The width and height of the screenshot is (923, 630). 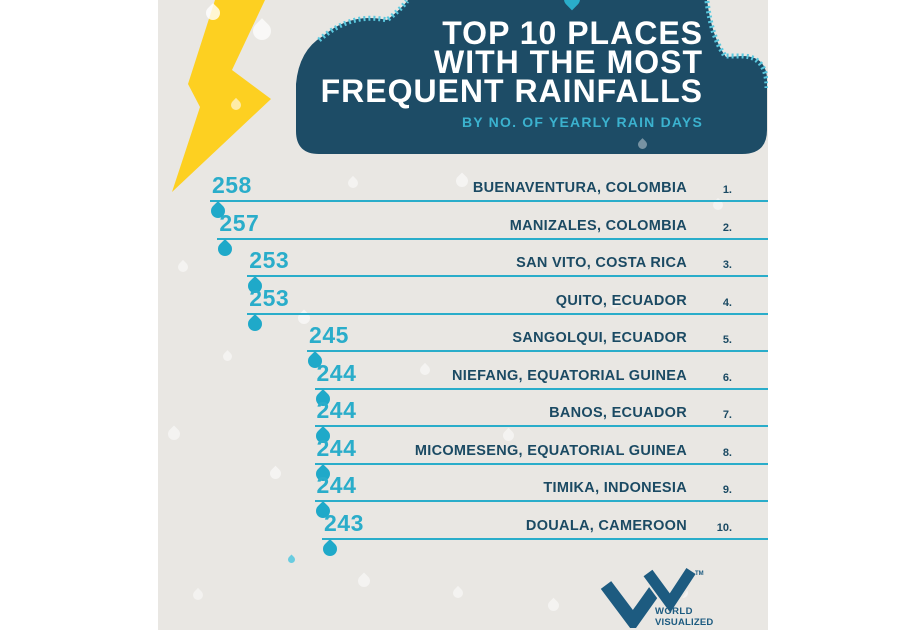 I want to click on brand-name-line-1: WORLD, so click(x=674, y=611).